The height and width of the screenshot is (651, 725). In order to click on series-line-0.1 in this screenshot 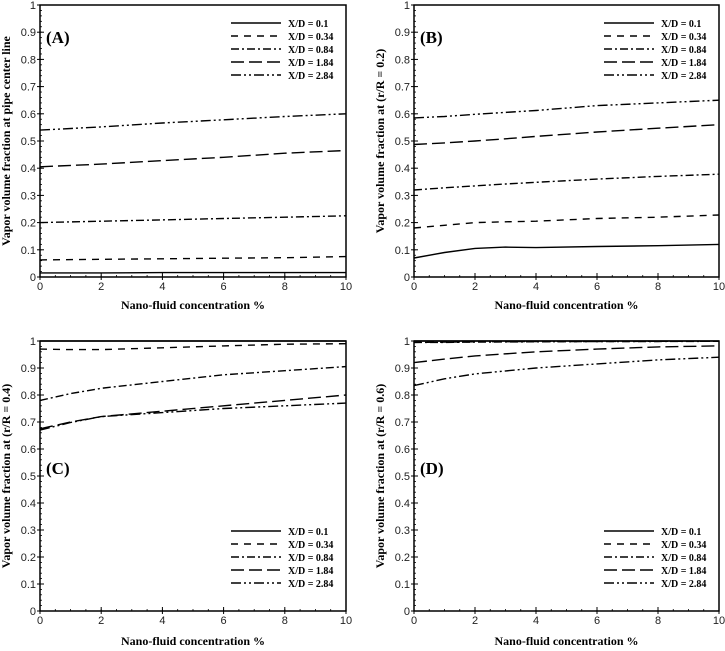, I will do `click(566, 251)`.